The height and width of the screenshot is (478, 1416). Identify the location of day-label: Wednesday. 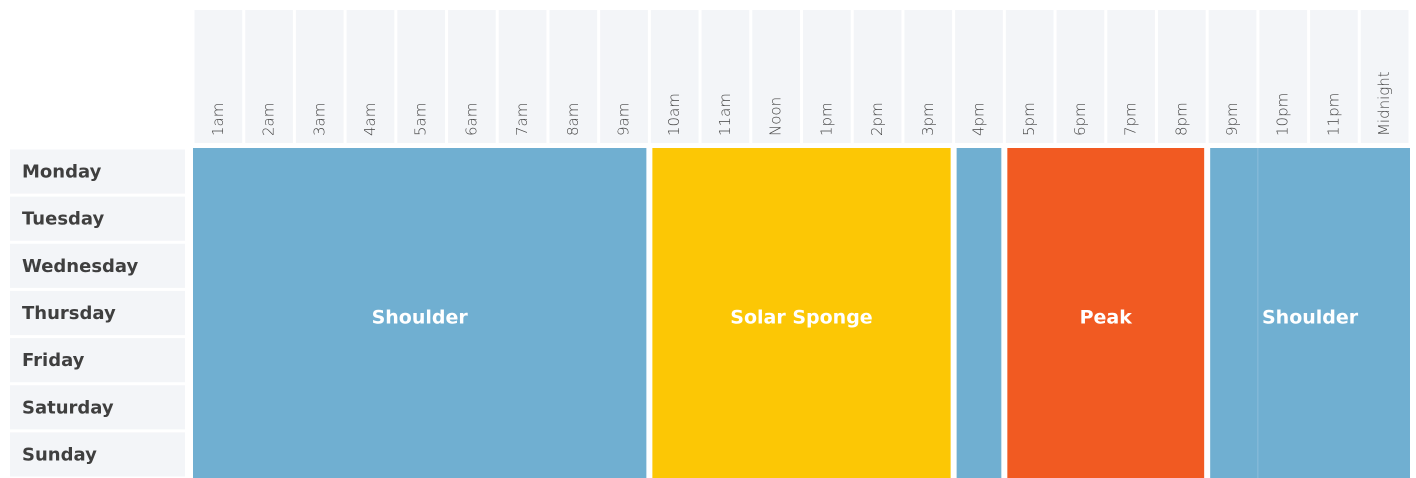
(80, 266).